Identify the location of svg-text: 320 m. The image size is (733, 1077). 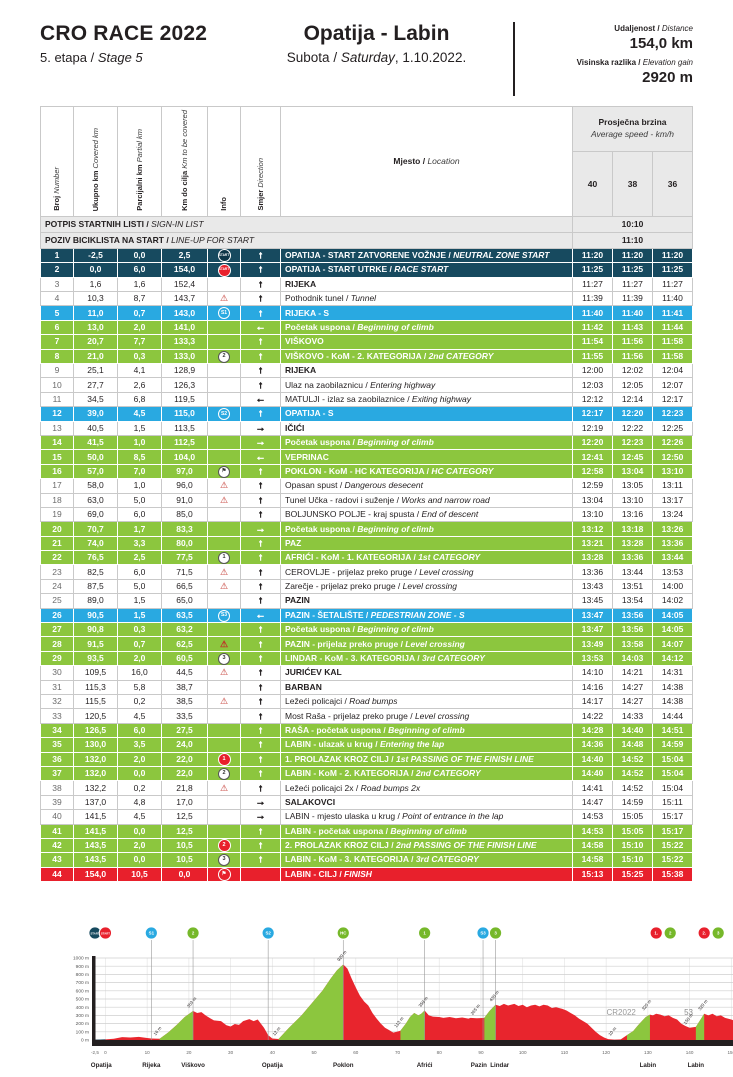
(647, 1004).